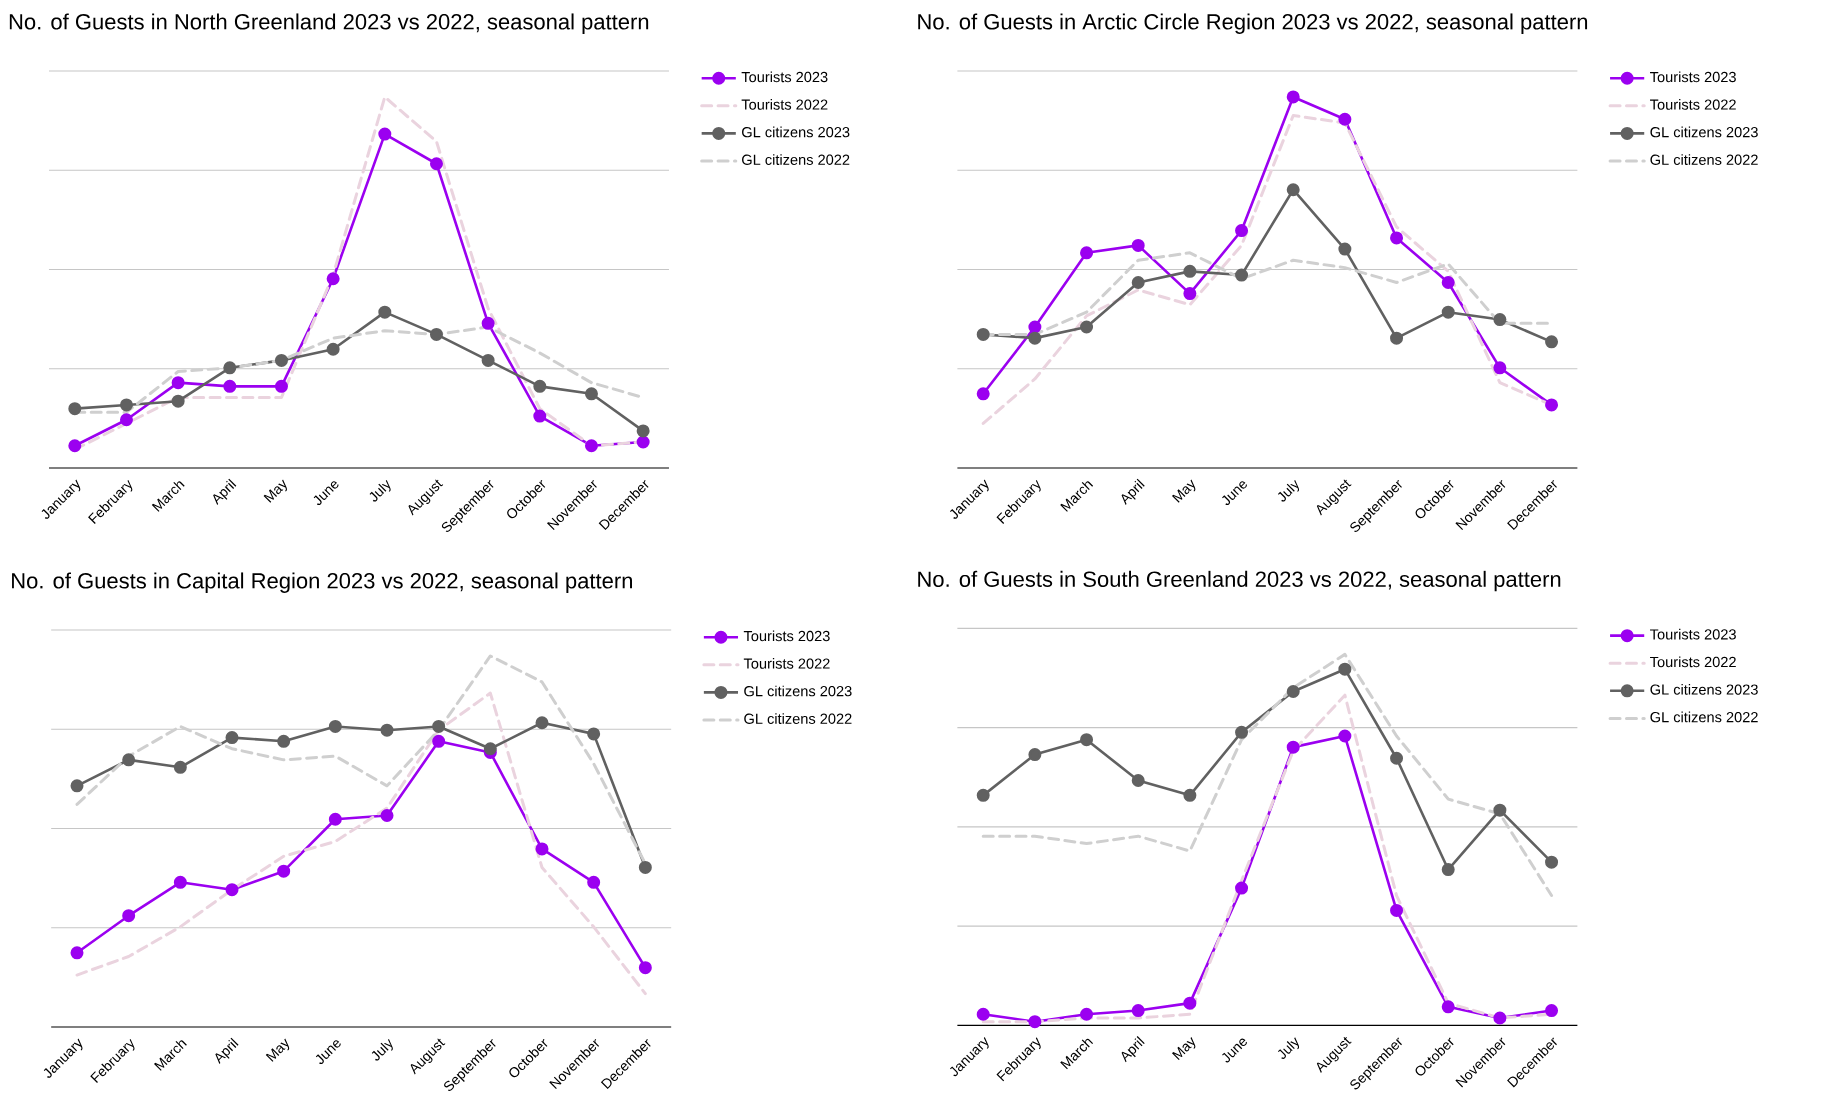 The height and width of the screenshot is (1110, 1831). What do you see at coordinates (1253, 23) in the screenshot?
I see `chart-title: No. of Guests in Arctic Circle Region 2023 vs 2022, seasonal pattern` at bounding box center [1253, 23].